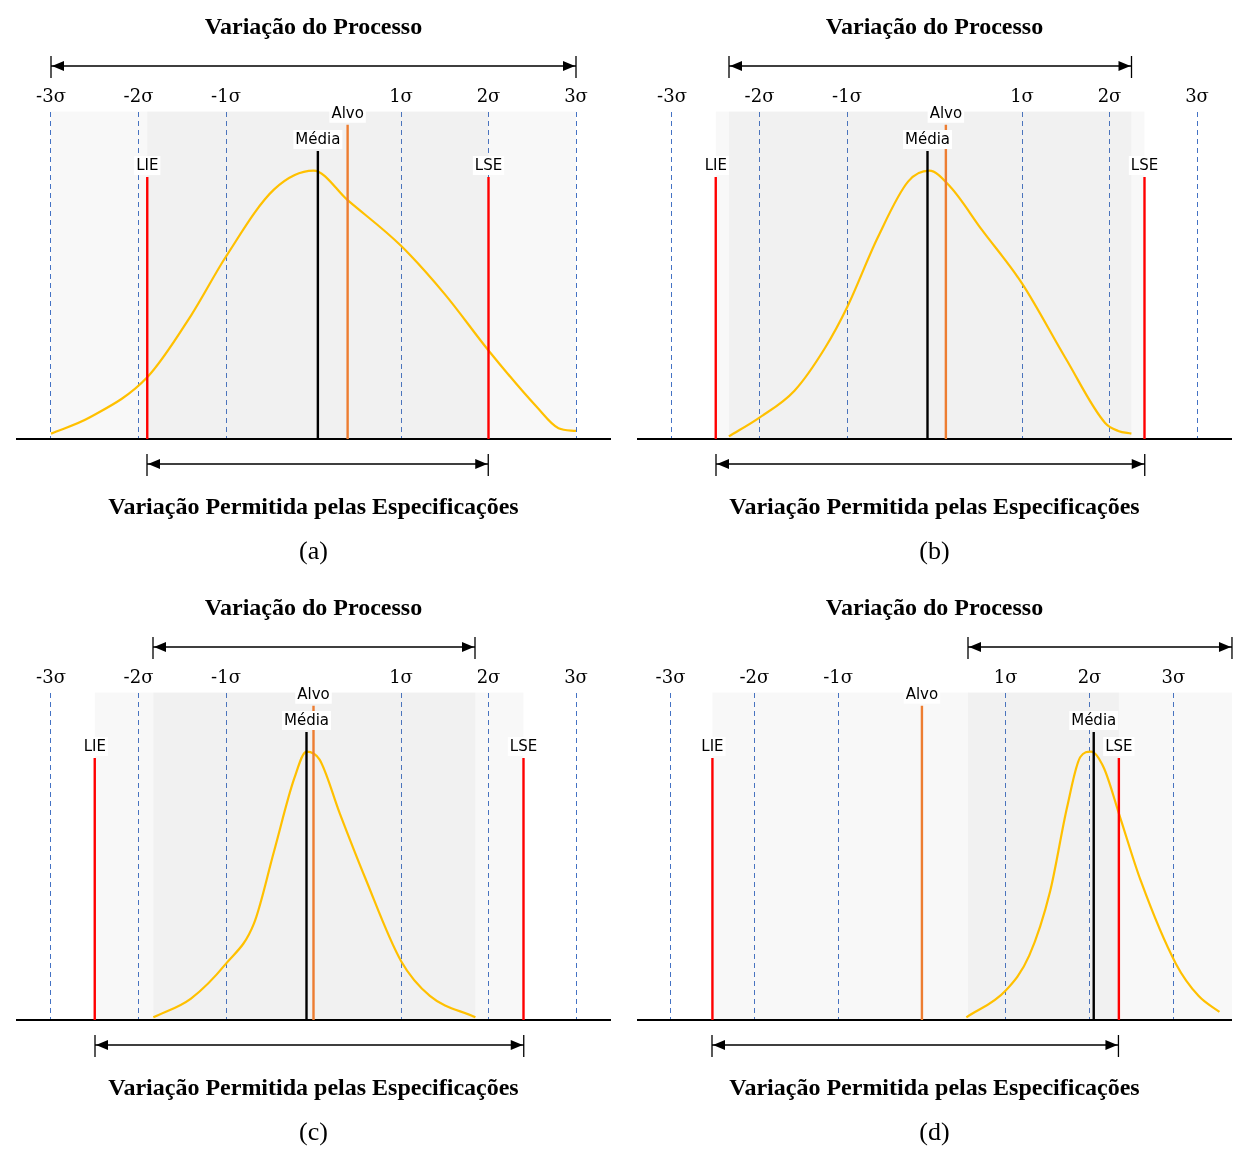 The image size is (1250, 1173). I want to click on text: (a), so click(313, 550).